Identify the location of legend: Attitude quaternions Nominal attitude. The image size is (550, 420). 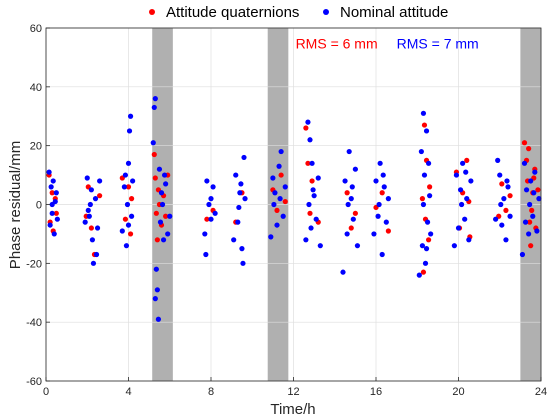
(298, 12).